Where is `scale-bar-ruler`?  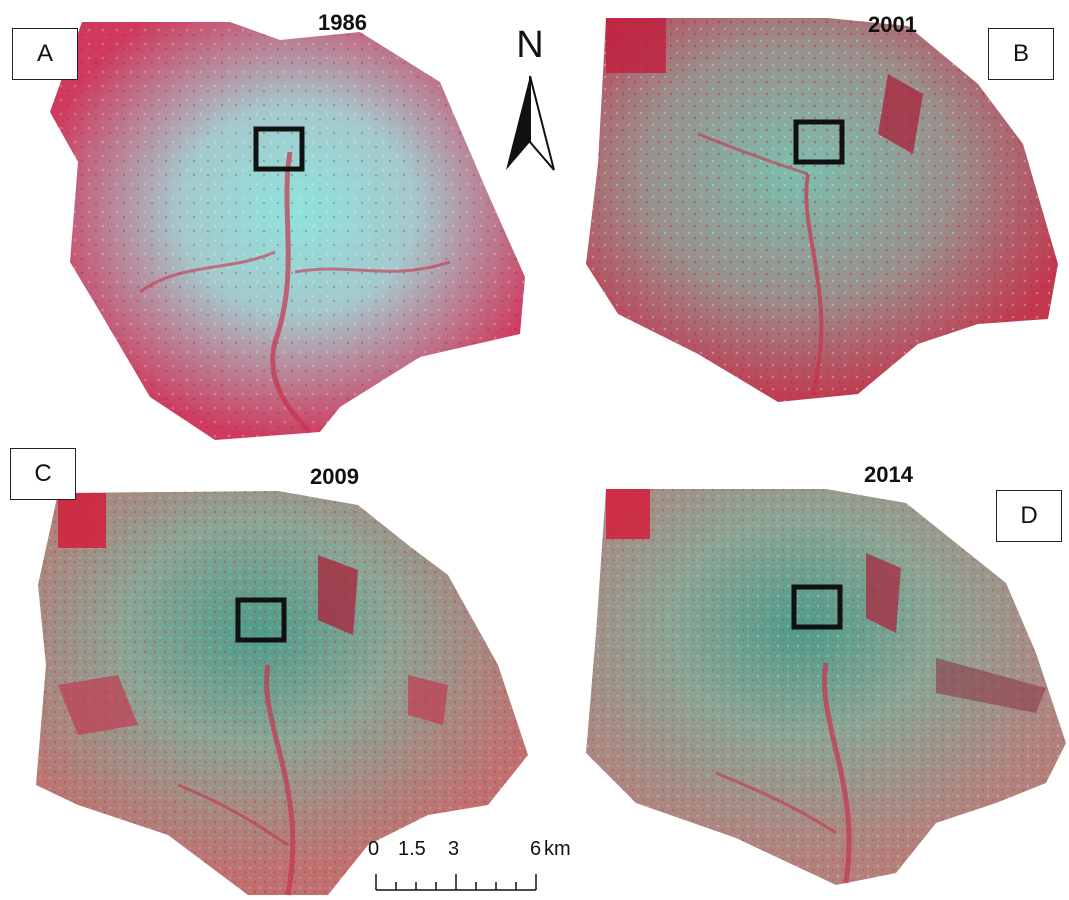 scale-bar-ruler is located at coordinates (456, 882).